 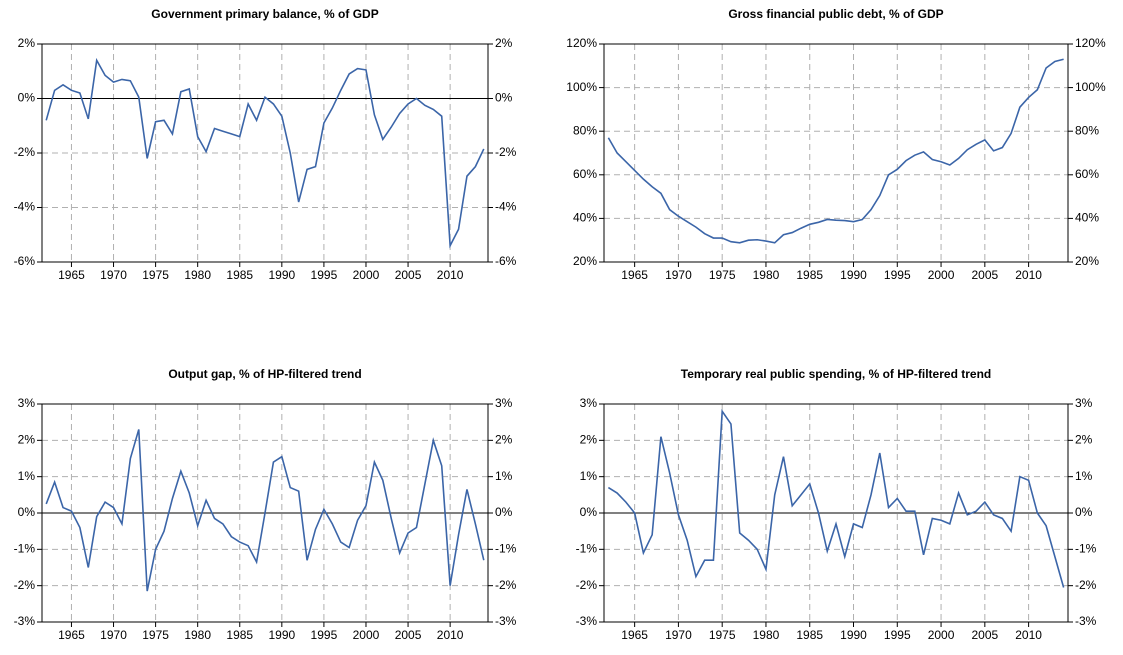 What do you see at coordinates (264, 14) in the screenshot?
I see `chart-title: Government primary balance, % of GDP` at bounding box center [264, 14].